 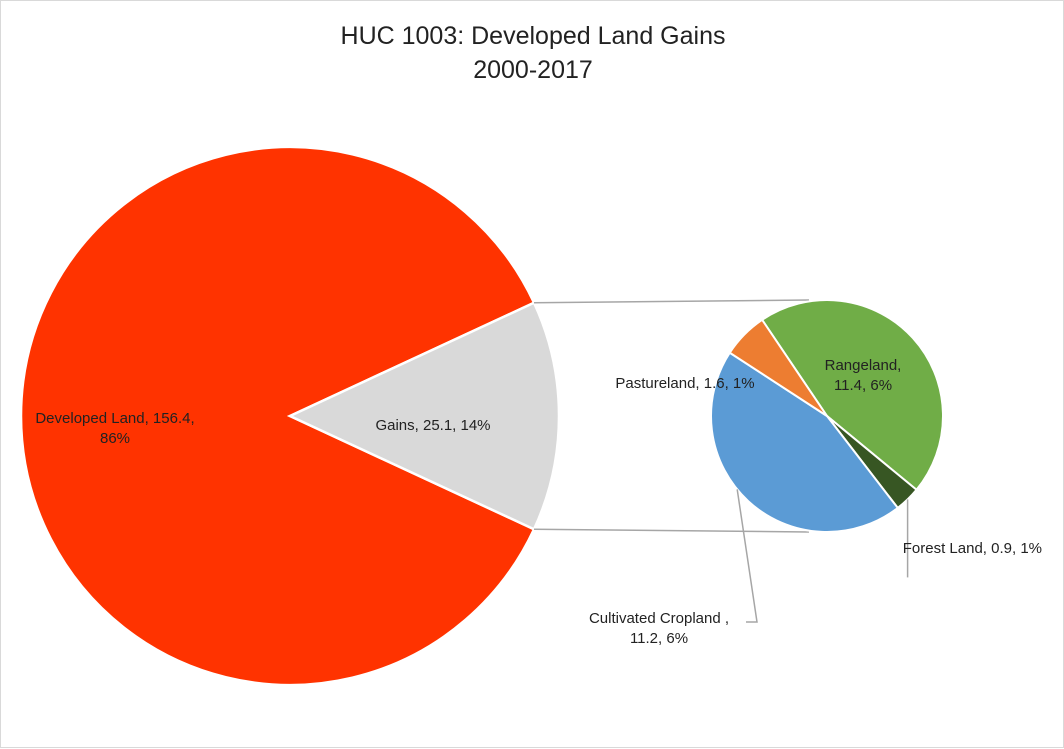 What do you see at coordinates (972, 548) in the screenshot?
I see `label-forest-land: Forest Land, 0.9, 1%` at bounding box center [972, 548].